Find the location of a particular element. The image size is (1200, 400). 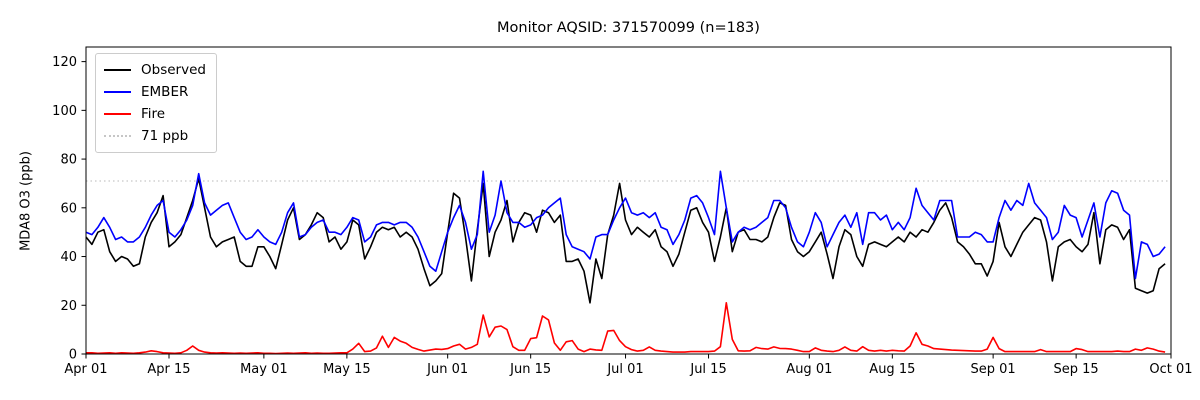

fire-line is located at coordinates (626, 328).